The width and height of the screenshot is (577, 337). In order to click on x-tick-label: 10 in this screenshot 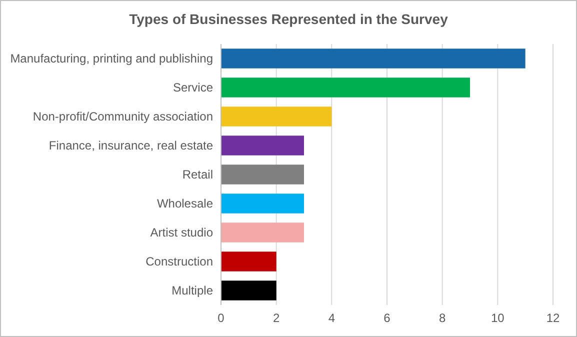, I will do `click(497, 318)`.